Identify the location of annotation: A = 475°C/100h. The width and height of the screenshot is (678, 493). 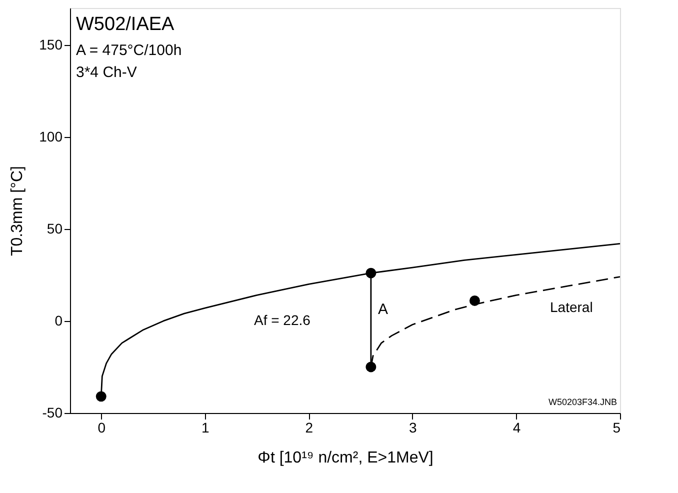
(129, 50).